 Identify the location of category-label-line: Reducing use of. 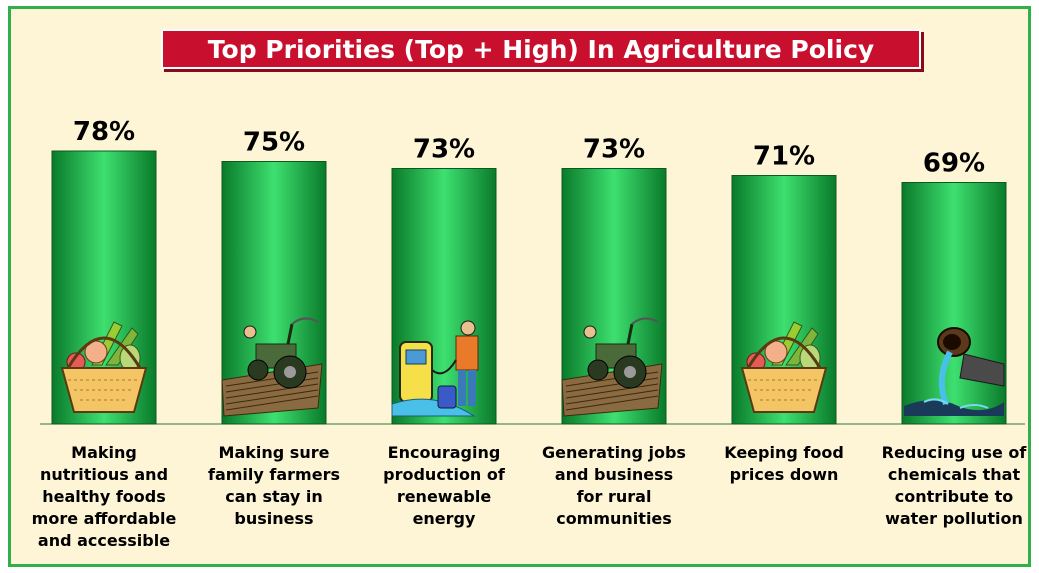
(954, 452).